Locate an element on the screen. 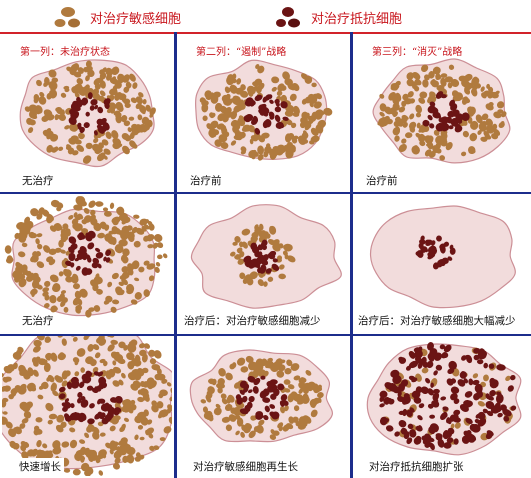  column-heading-2: 第二列：“遏制”战略 is located at coordinates (241, 52).